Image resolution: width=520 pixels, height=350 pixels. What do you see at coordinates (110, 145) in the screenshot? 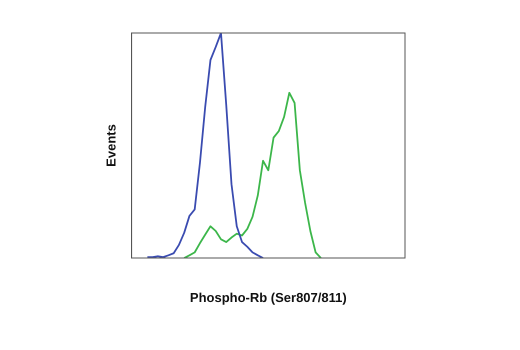
I see `y-axis-title: Events` at bounding box center [110, 145].